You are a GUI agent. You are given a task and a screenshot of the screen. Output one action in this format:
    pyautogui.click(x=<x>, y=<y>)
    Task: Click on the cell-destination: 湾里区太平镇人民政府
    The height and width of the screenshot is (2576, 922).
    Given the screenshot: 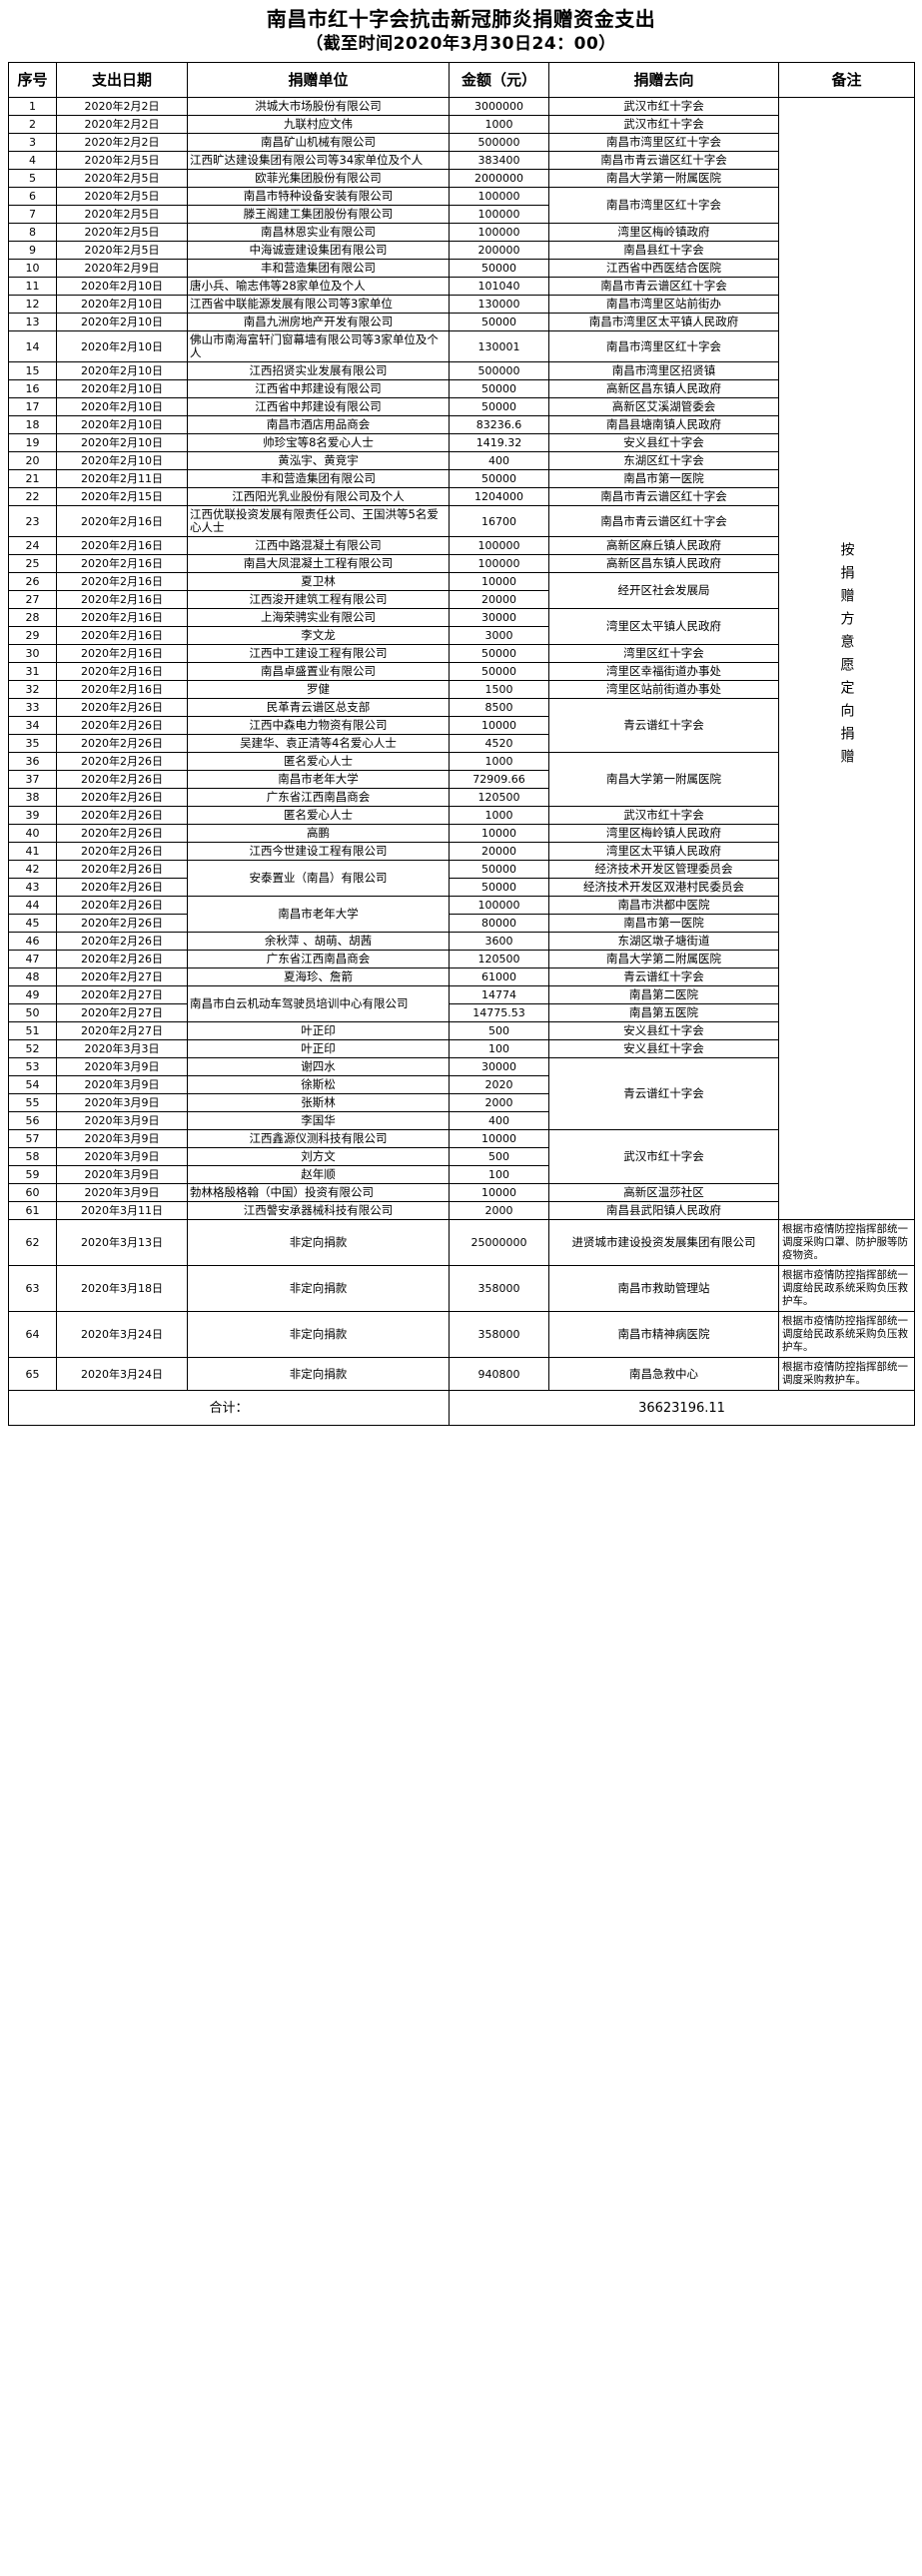 What is the action you would take?
    pyautogui.click(x=663, y=626)
    